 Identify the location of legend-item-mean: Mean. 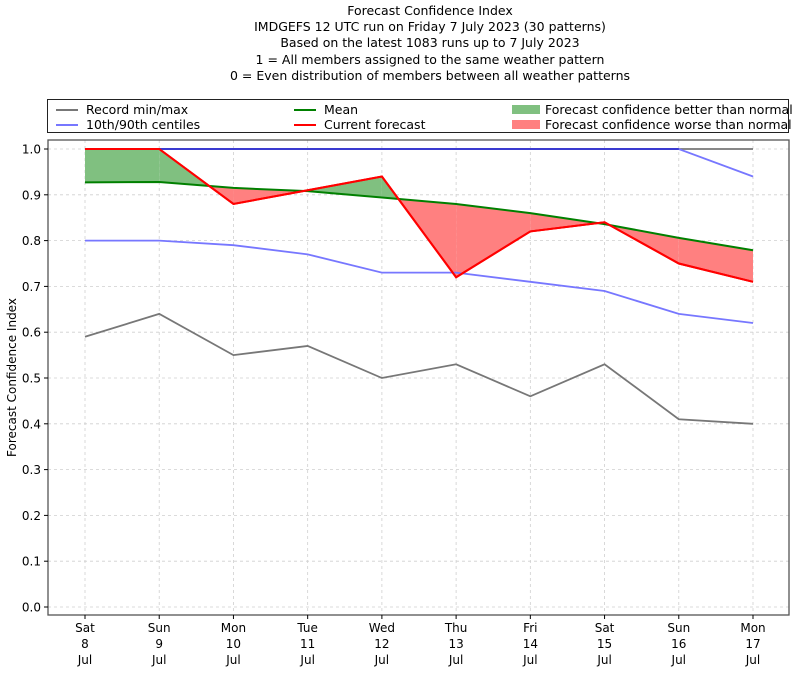
(326, 109).